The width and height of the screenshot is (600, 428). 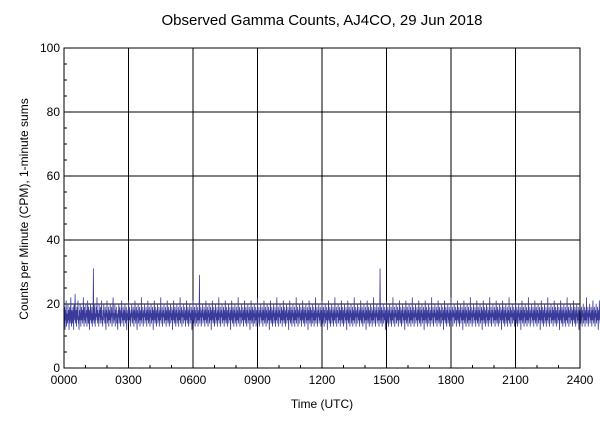 I want to click on x-tick-label: 2100, so click(x=515, y=380).